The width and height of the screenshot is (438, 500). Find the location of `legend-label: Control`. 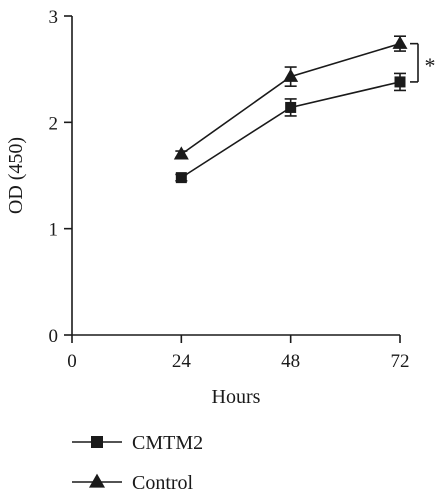

legend-label: Control is located at coordinates (163, 483).